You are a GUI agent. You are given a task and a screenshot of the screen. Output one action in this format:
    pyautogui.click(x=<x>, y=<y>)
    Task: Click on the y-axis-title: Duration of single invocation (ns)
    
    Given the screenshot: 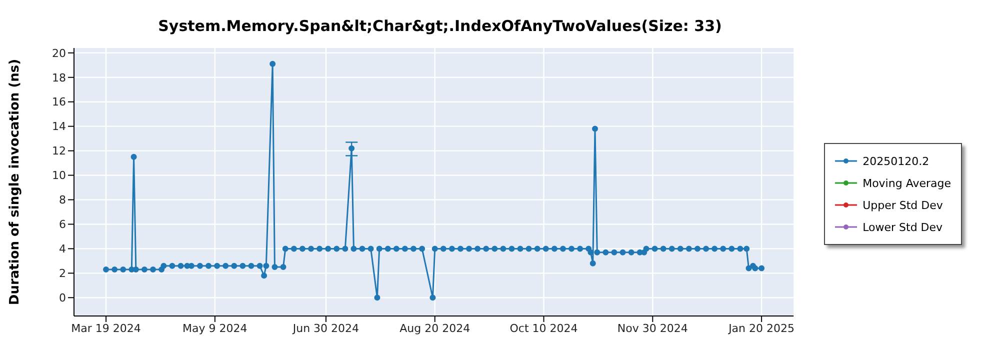 What is the action you would take?
    pyautogui.click(x=15, y=182)
    